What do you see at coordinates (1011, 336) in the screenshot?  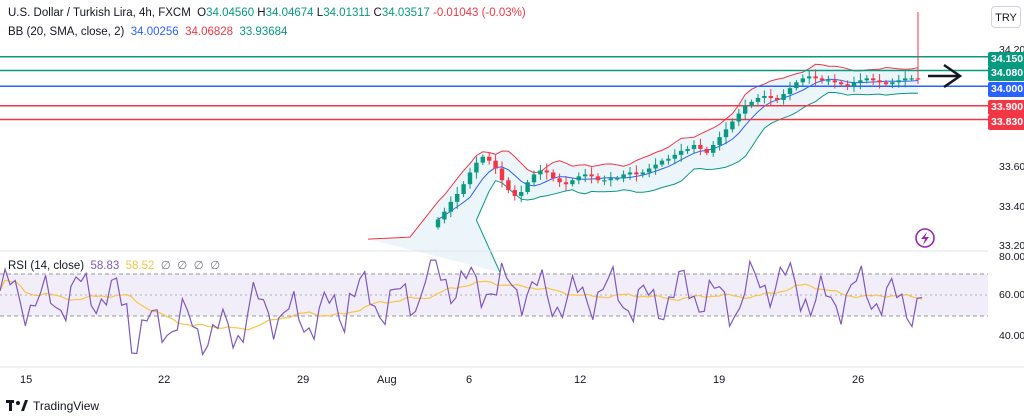 I see `rsi-tick-40: 40.00` at bounding box center [1011, 336].